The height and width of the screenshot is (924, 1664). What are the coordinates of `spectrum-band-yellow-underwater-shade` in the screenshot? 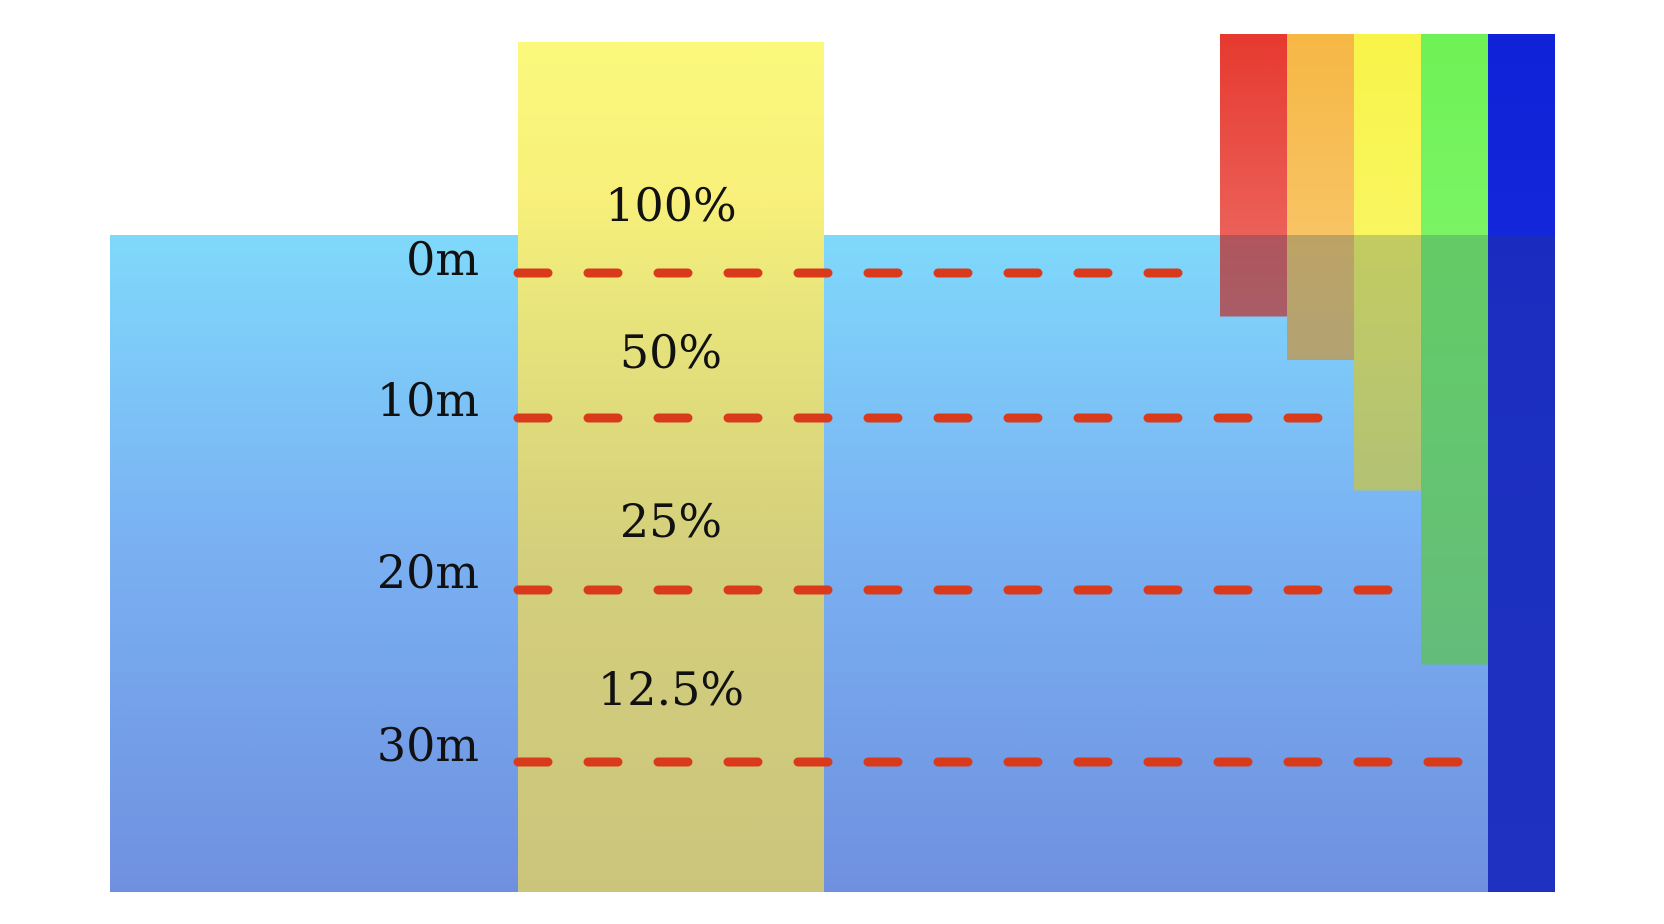 It's located at (1387, 363).